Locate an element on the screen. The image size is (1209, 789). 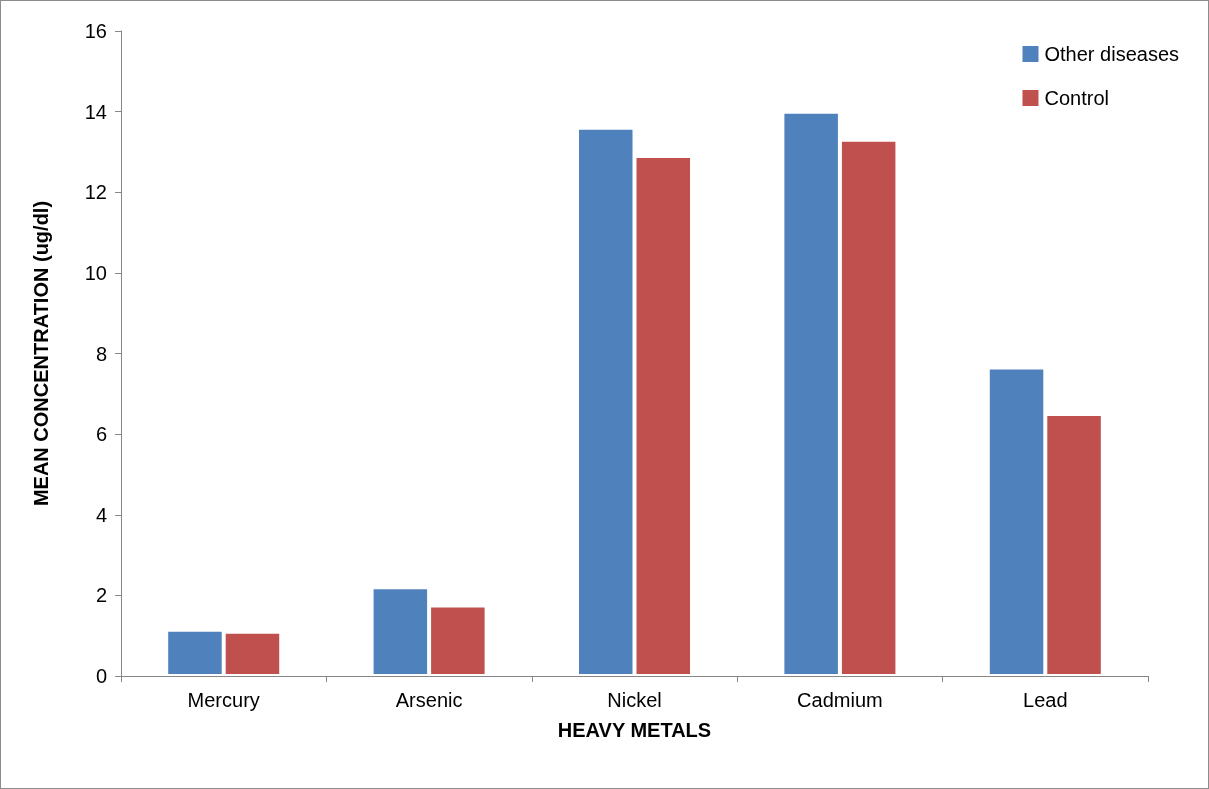
legend-label: Control is located at coordinates (1076, 98).